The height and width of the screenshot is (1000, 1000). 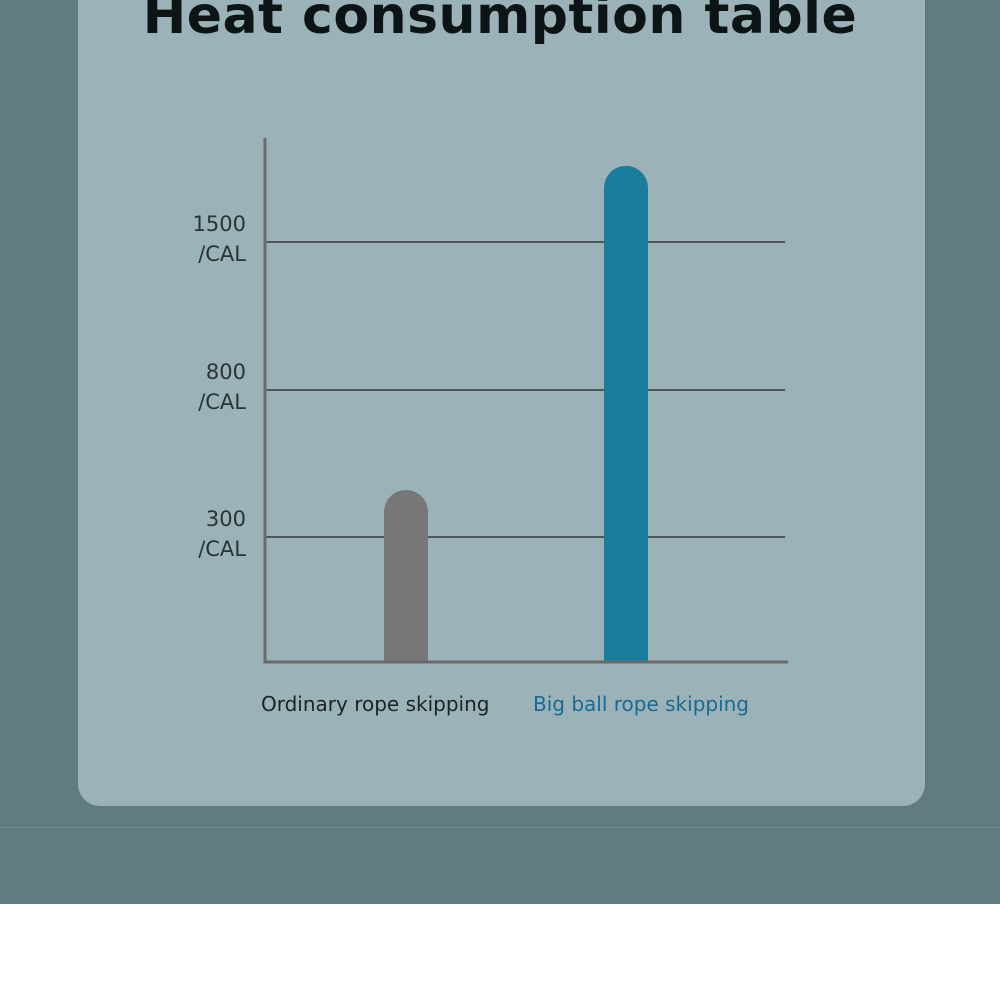 What do you see at coordinates (191, 239) in the screenshot?
I see `y-tick-label-1500: 1500 /CAL` at bounding box center [191, 239].